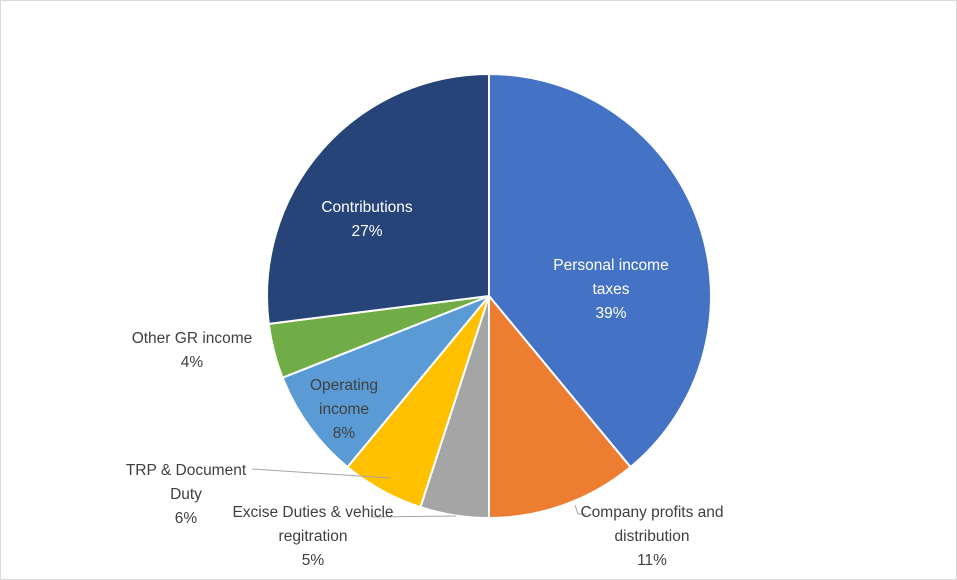 This screenshot has width=957, height=580. Describe the element at coordinates (611, 277) in the screenshot. I see `category-label: Personal income taxes` at that location.